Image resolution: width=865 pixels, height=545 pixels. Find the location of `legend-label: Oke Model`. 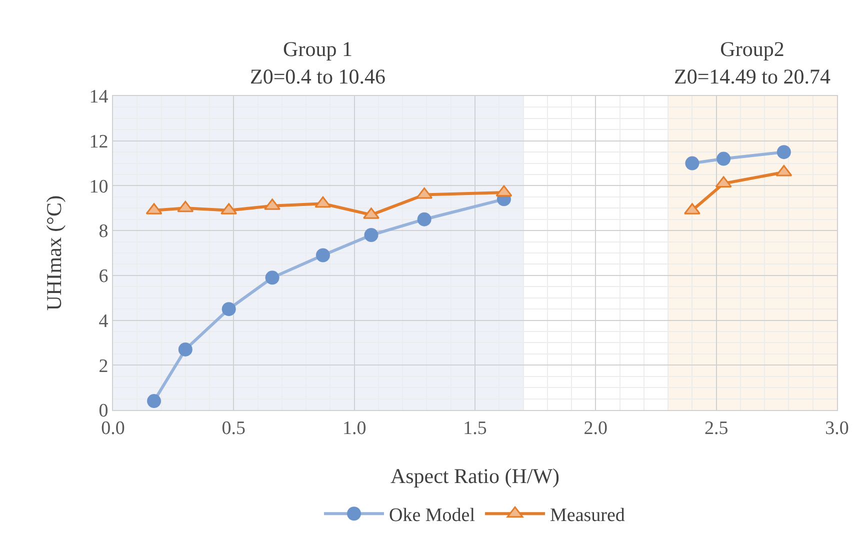

legend-label: Oke Model is located at coordinates (432, 515).